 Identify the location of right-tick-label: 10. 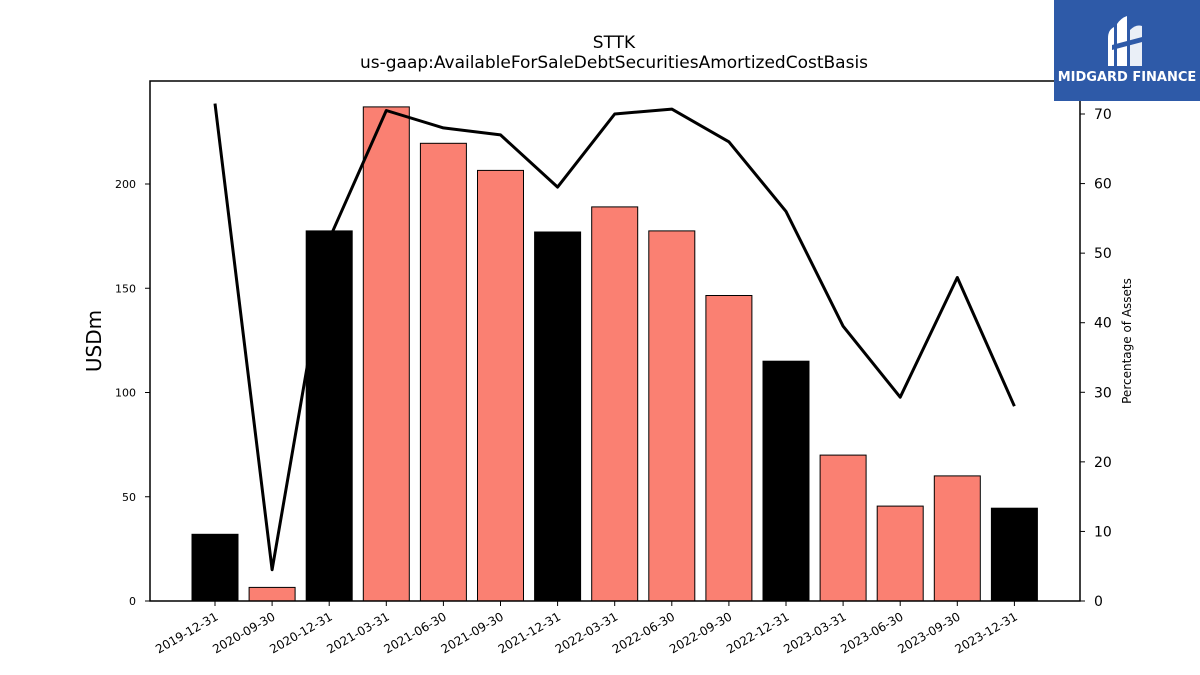
(1103, 532).